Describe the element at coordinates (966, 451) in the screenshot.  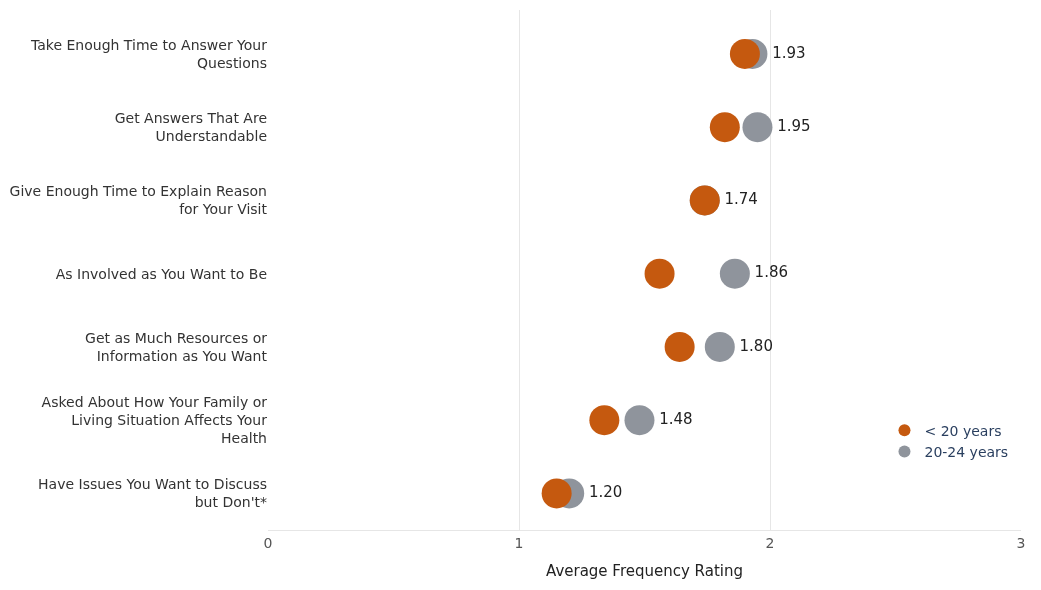
I see `legend-label: 20-24 years` at that location.